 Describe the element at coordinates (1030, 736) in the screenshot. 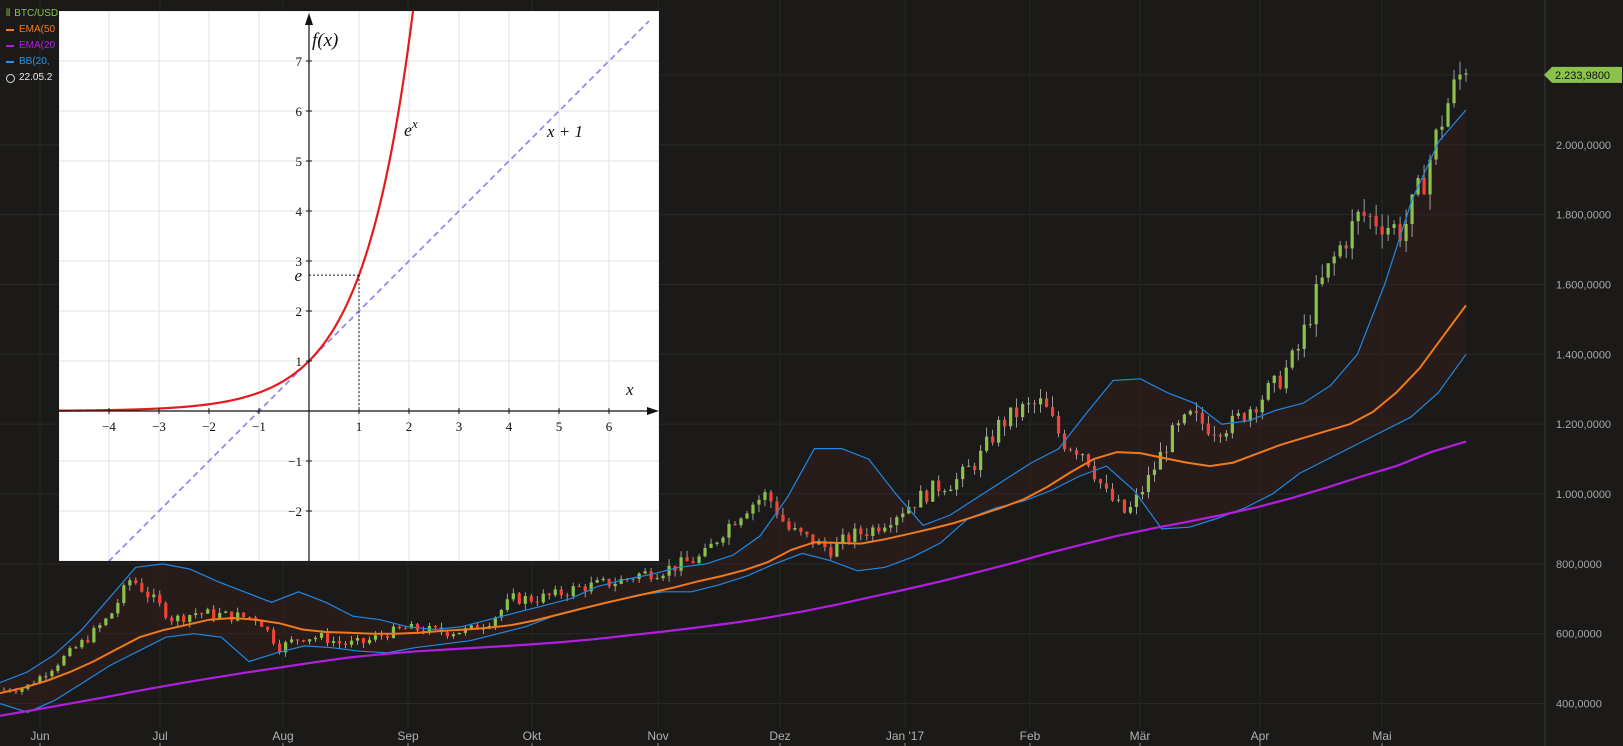

I see `x-tick-label: Feb` at that location.